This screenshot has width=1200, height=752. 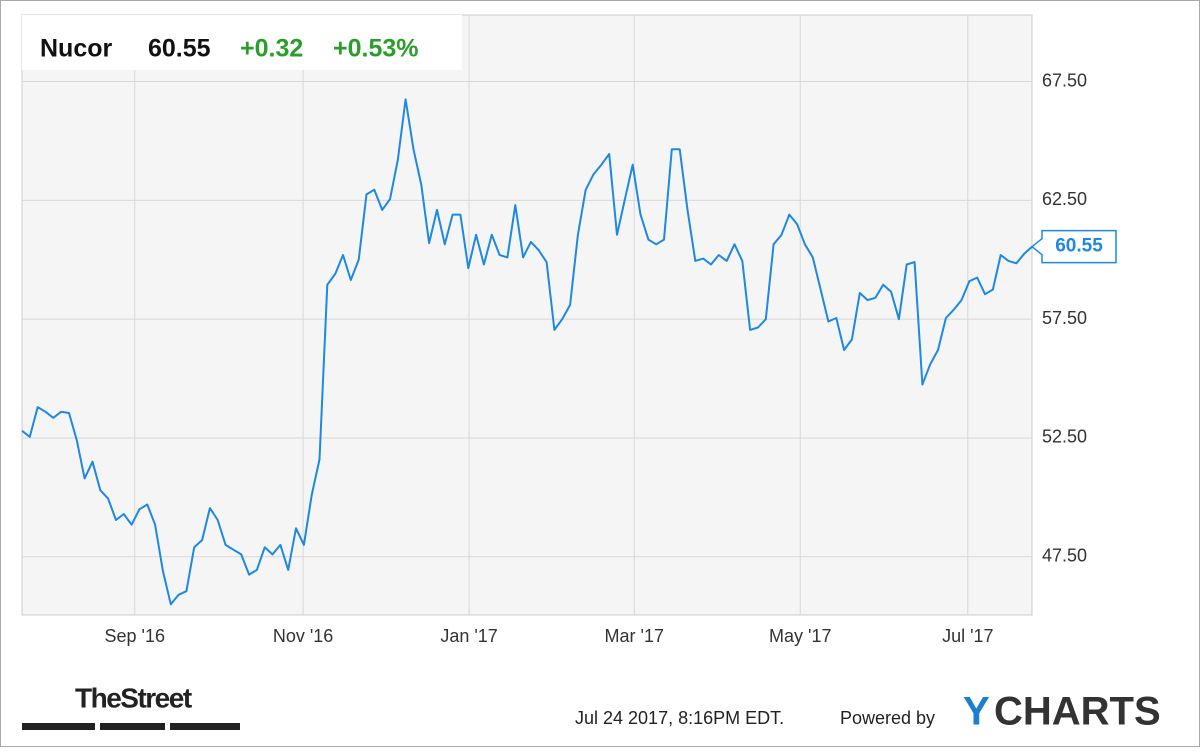 What do you see at coordinates (1064, 437) in the screenshot?
I see `y-tick-label: 52.50` at bounding box center [1064, 437].